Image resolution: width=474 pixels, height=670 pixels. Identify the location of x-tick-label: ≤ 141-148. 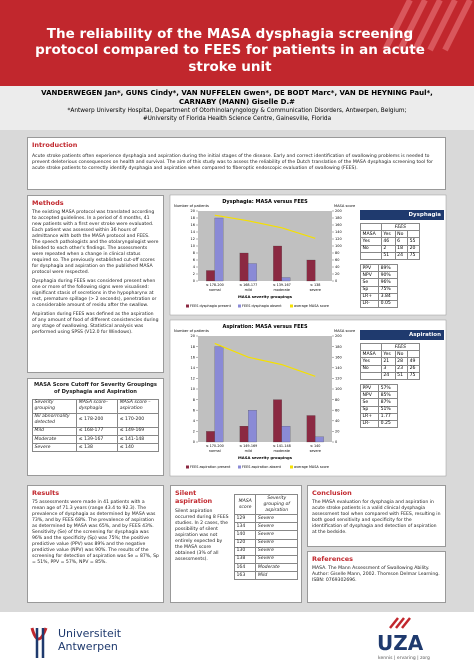
(282, 446).